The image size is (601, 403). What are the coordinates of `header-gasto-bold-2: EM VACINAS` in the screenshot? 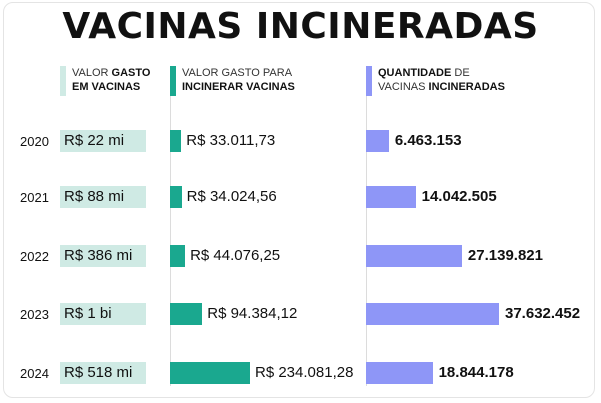 It's located at (106, 87).